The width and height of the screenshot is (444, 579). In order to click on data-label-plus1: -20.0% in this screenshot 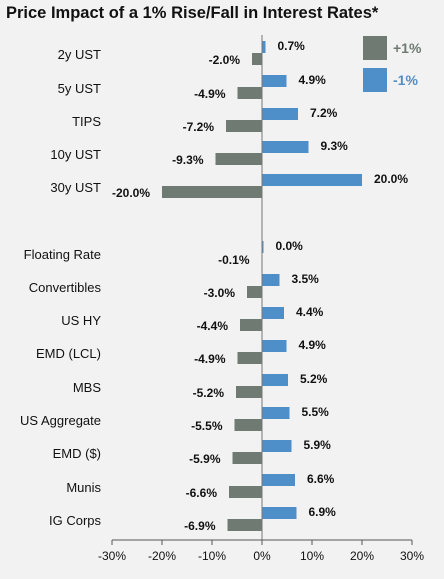, I will do `click(131, 193)`.